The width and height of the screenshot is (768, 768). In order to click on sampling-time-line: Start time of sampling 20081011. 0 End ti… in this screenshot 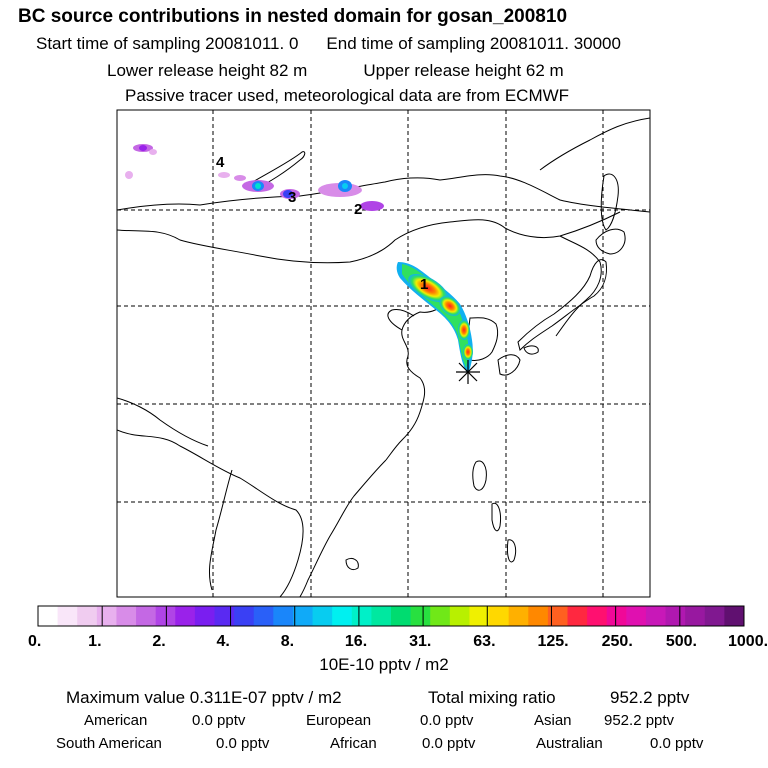, I will do `click(328, 44)`.